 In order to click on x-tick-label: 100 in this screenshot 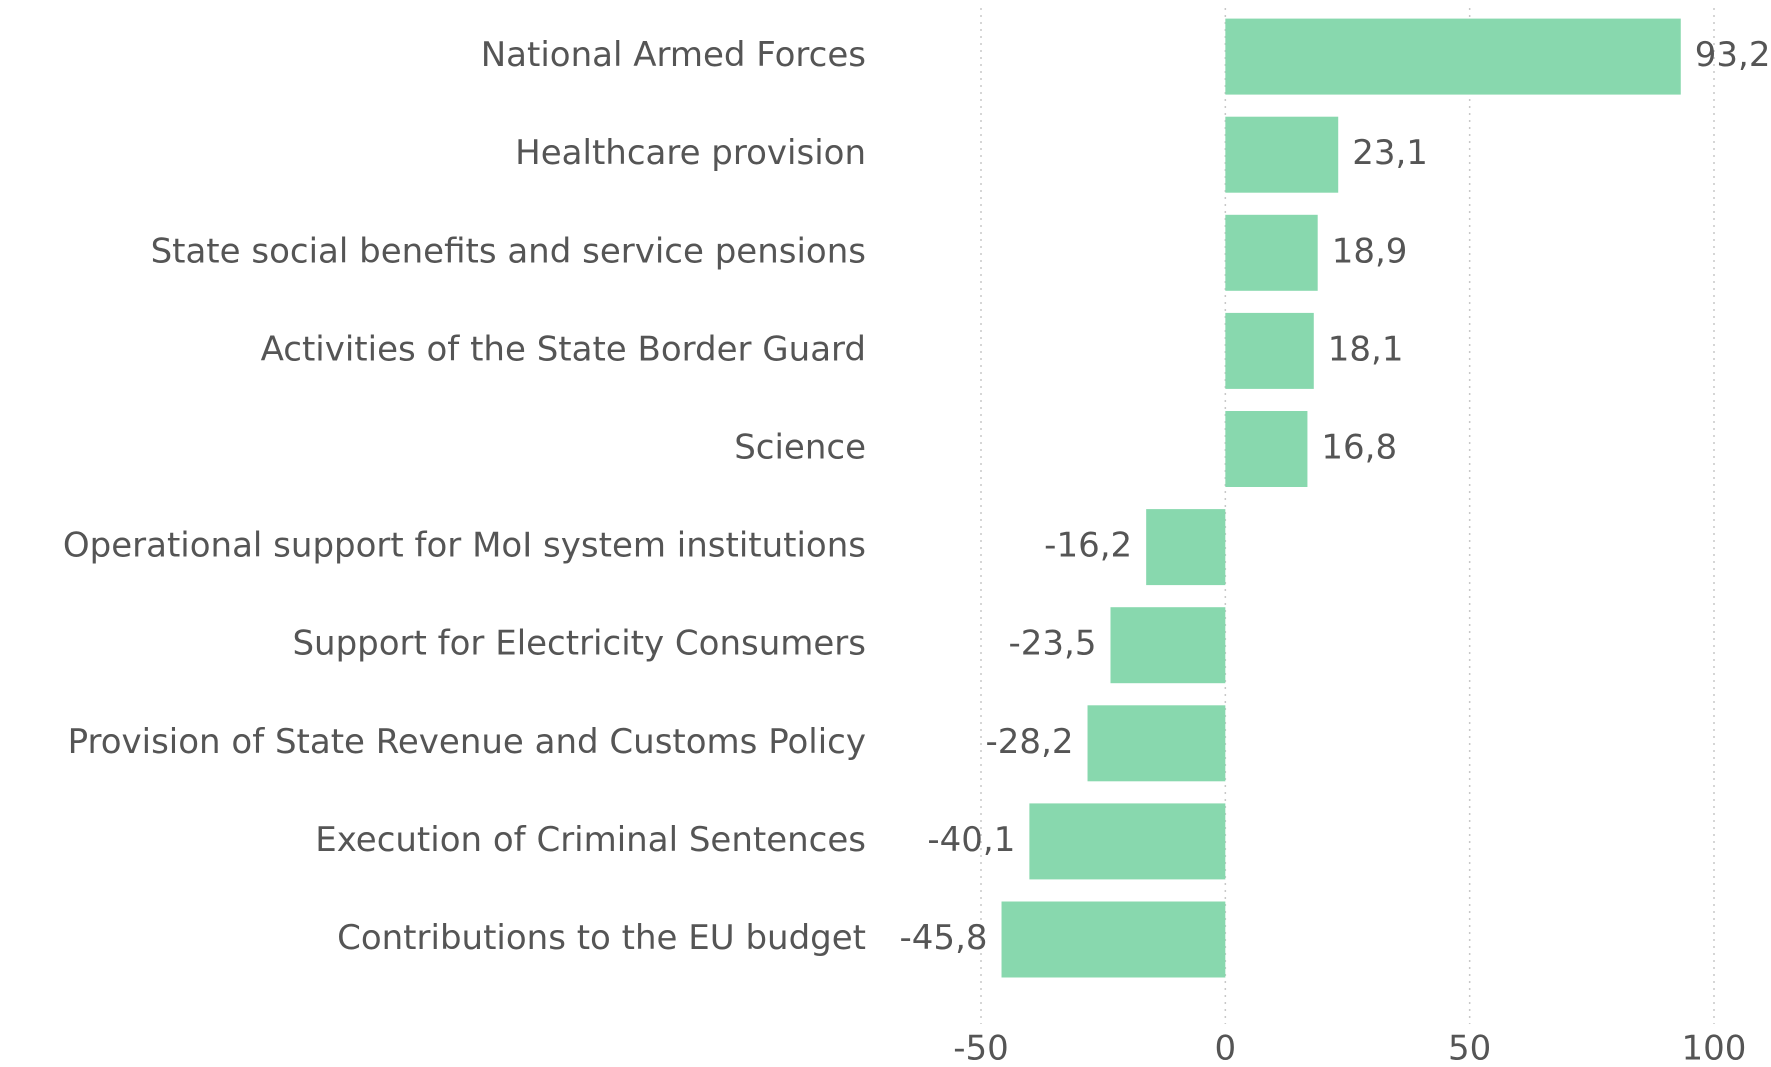, I will do `click(1714, 1048)`.